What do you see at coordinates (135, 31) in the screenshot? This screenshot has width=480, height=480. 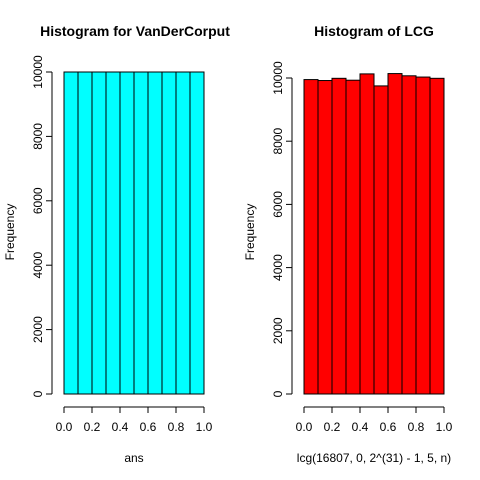 I see `chart-title: Histogram for VanDerCorput` at bounding box center [135, 31].